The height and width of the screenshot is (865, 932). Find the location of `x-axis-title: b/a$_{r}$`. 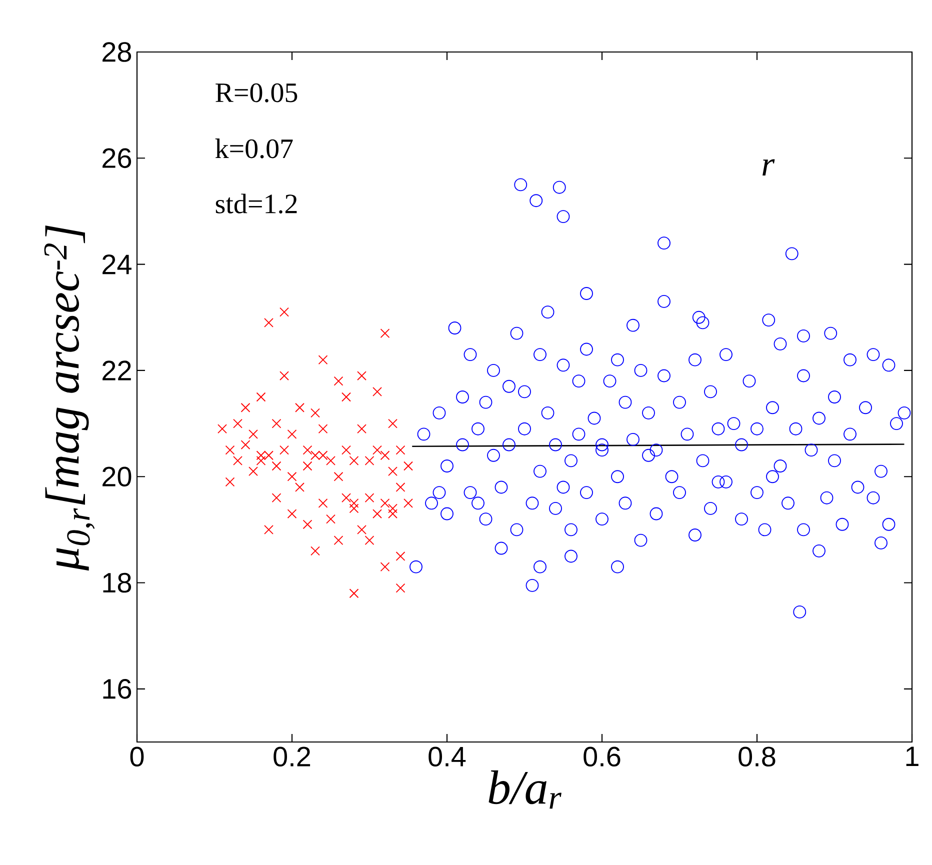

x-axis-title: b/a$_{r}$ is located at coordinates (525, 789).